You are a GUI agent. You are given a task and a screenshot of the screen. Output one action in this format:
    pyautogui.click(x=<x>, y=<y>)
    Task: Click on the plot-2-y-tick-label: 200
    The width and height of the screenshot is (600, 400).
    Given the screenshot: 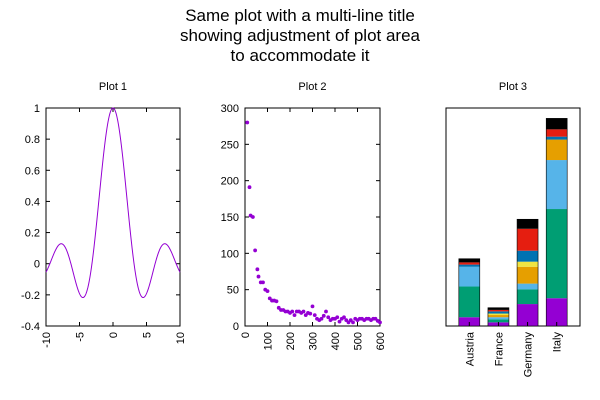 What is the action you would take?
    pyautogui.click(x=230, y=182)
    